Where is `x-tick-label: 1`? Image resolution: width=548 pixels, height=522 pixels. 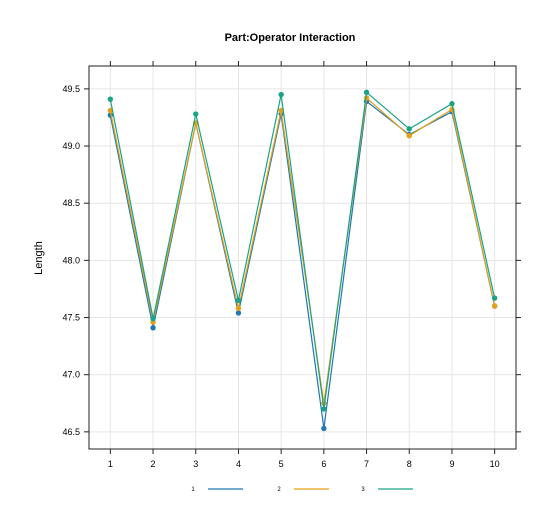 x-tick-label: 1 is located at coordinates (110, 464).